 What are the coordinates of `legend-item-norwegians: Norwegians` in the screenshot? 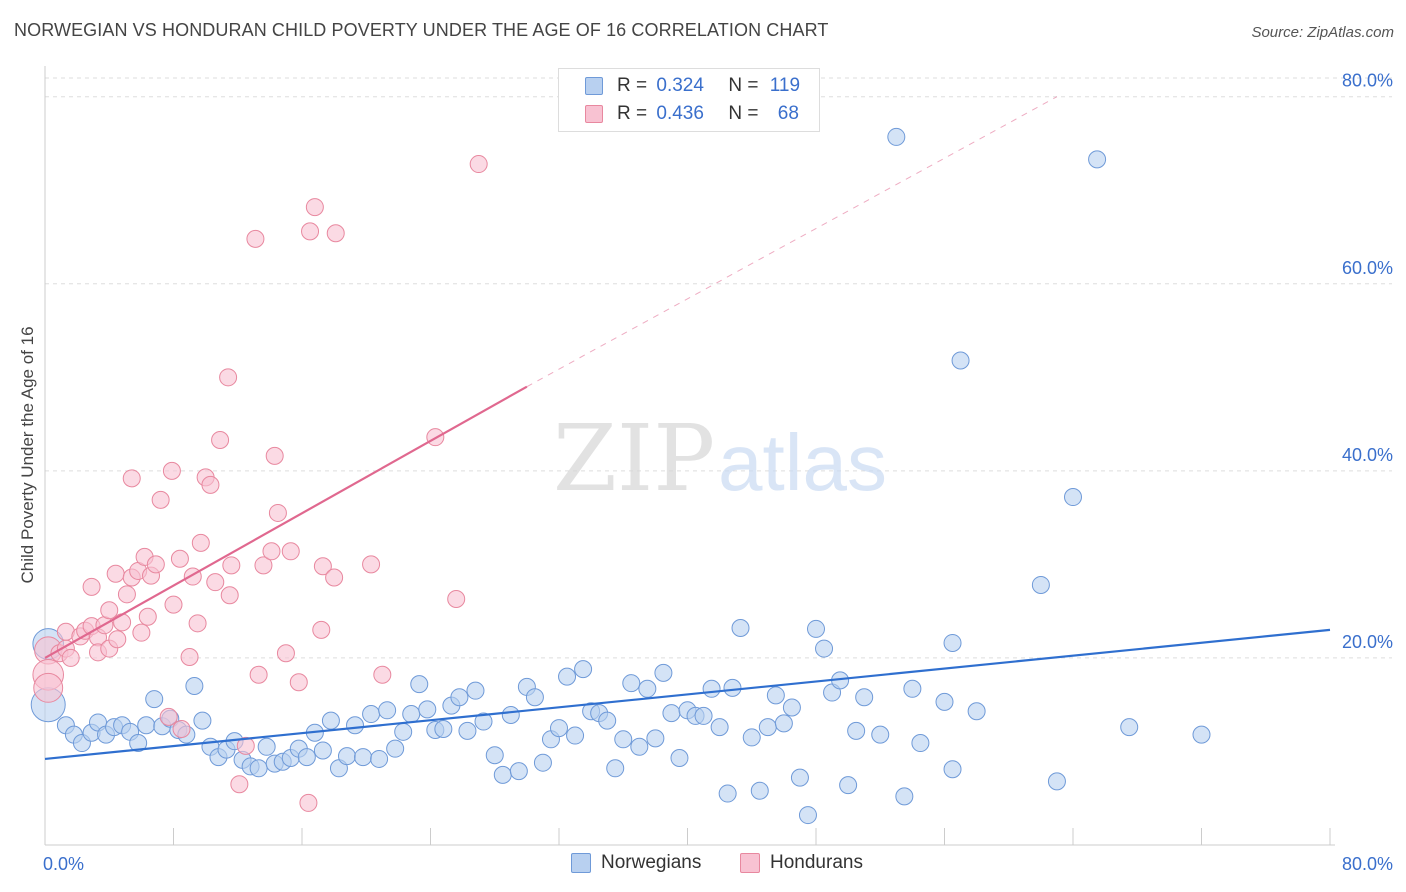 It's located at (636, 863).